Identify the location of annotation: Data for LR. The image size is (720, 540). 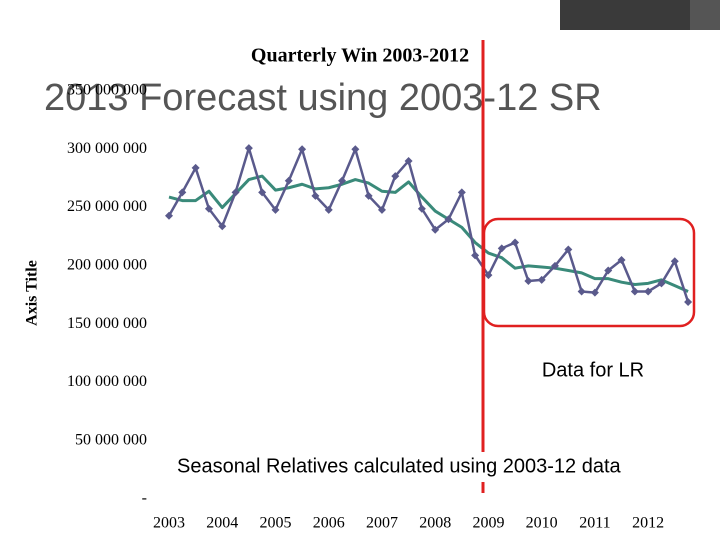
(593, 370).